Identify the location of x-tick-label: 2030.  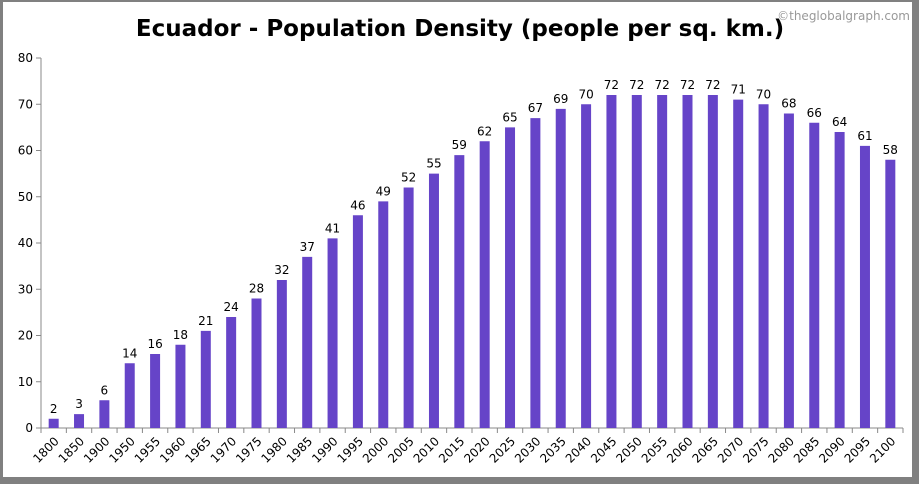
(527, 449).